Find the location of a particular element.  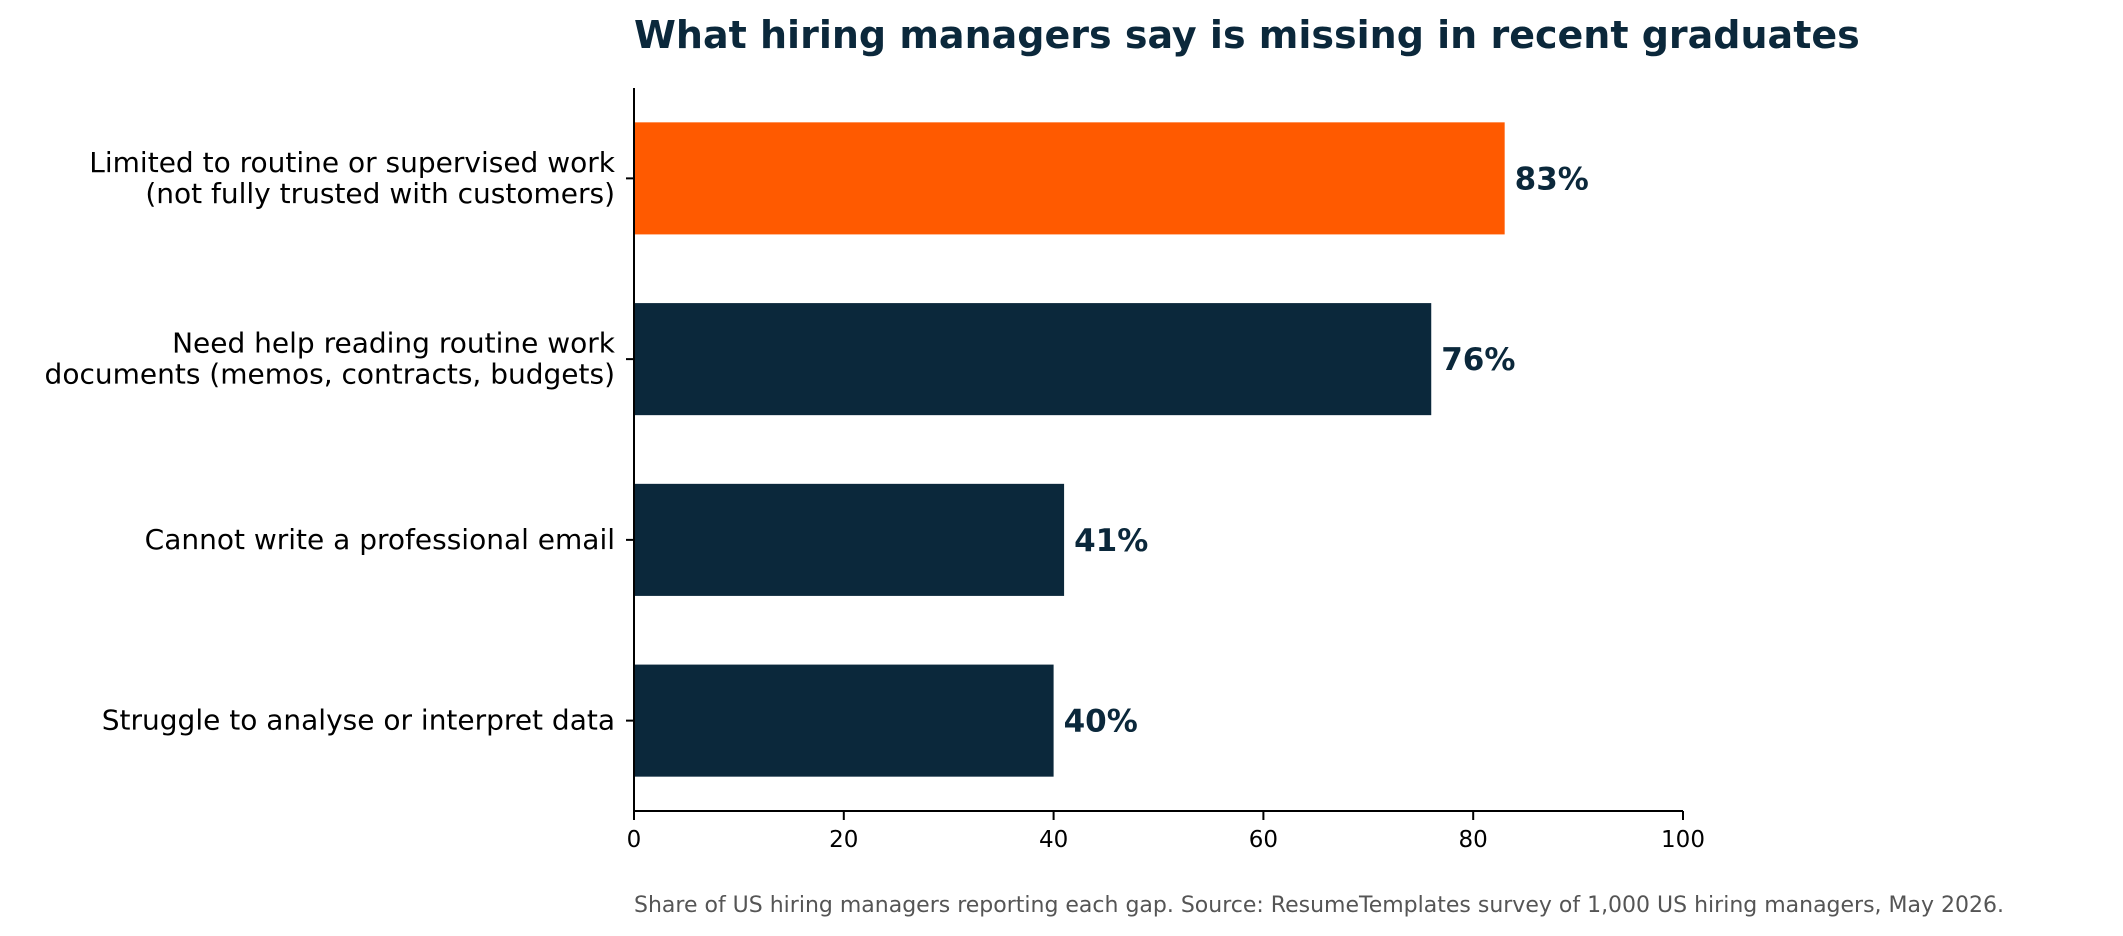

x-tick-label-100: 100 is located at coordinates (1683, 840).